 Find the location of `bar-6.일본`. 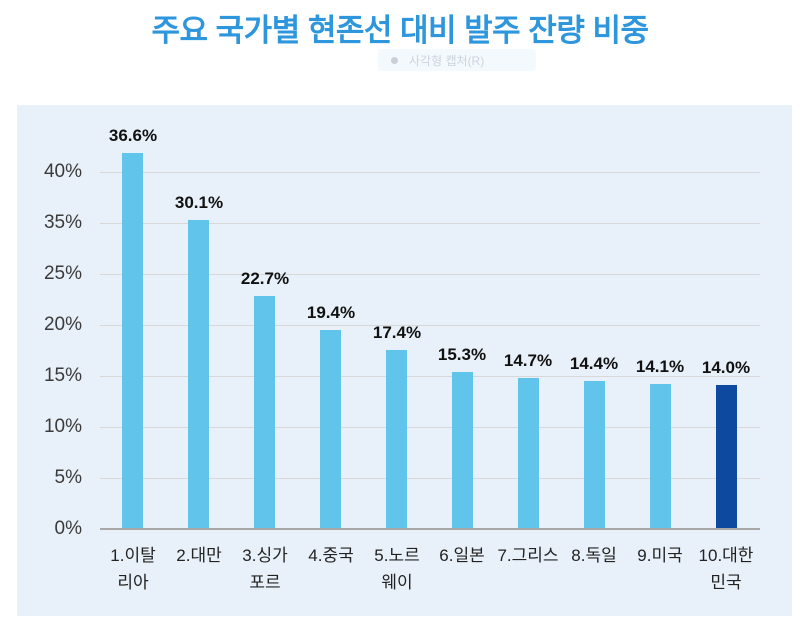

bar-6.일본 is located at coordinates (462, 450).